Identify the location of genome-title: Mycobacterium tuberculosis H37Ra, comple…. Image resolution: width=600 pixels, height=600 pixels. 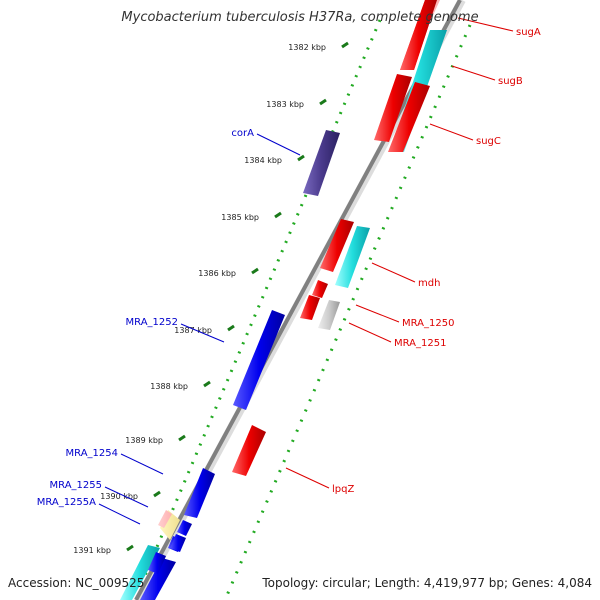
(300, 17).